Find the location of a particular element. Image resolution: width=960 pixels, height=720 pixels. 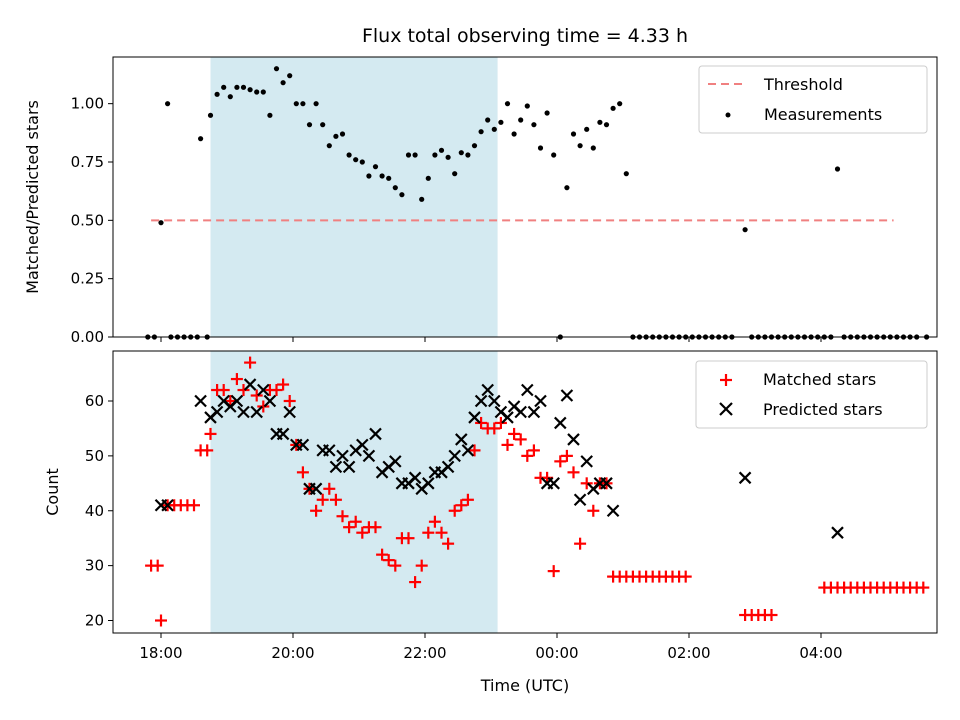

legend-predicted-label: Predicted stars is located at coordinates (823, 409).